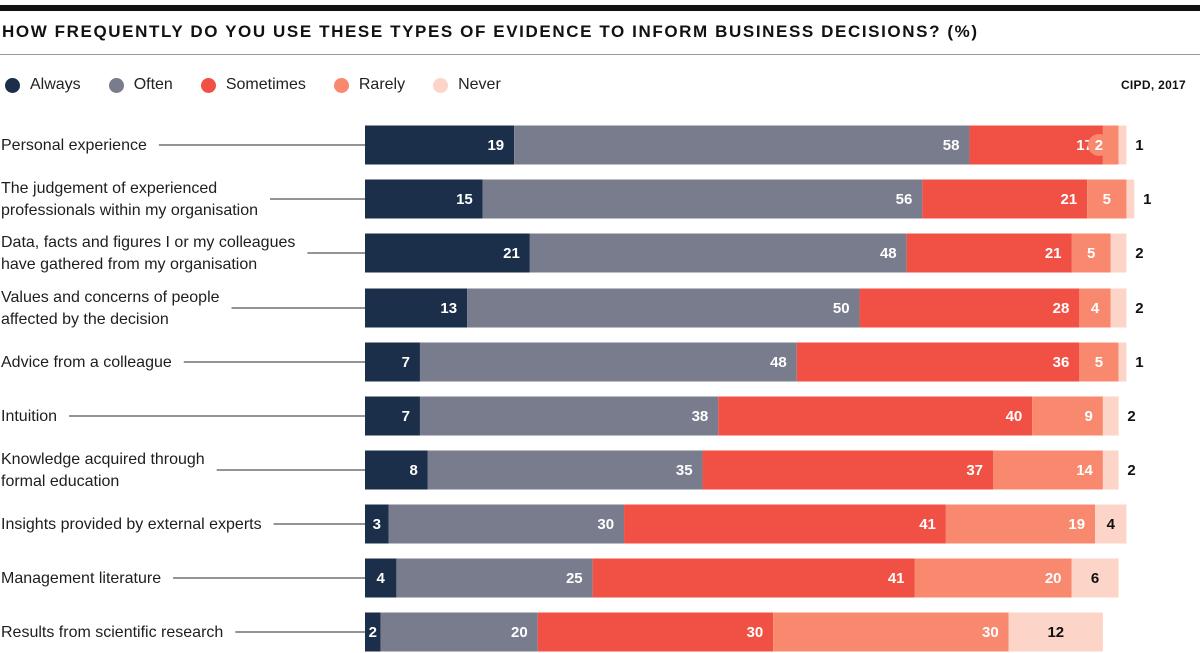 The image size is (1200, 653). Describe the element at coordinates (1089, 416) in the screenshot. I see `value-label: 9` at that location.